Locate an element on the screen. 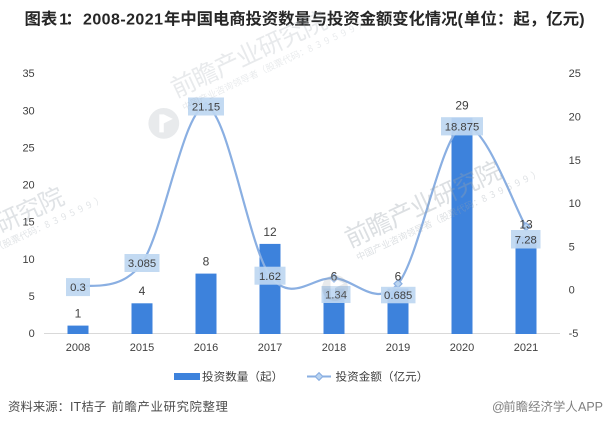 The width and height of the screenshot is (611, 436). svg-text: APP is located at coordinates (590, 407).